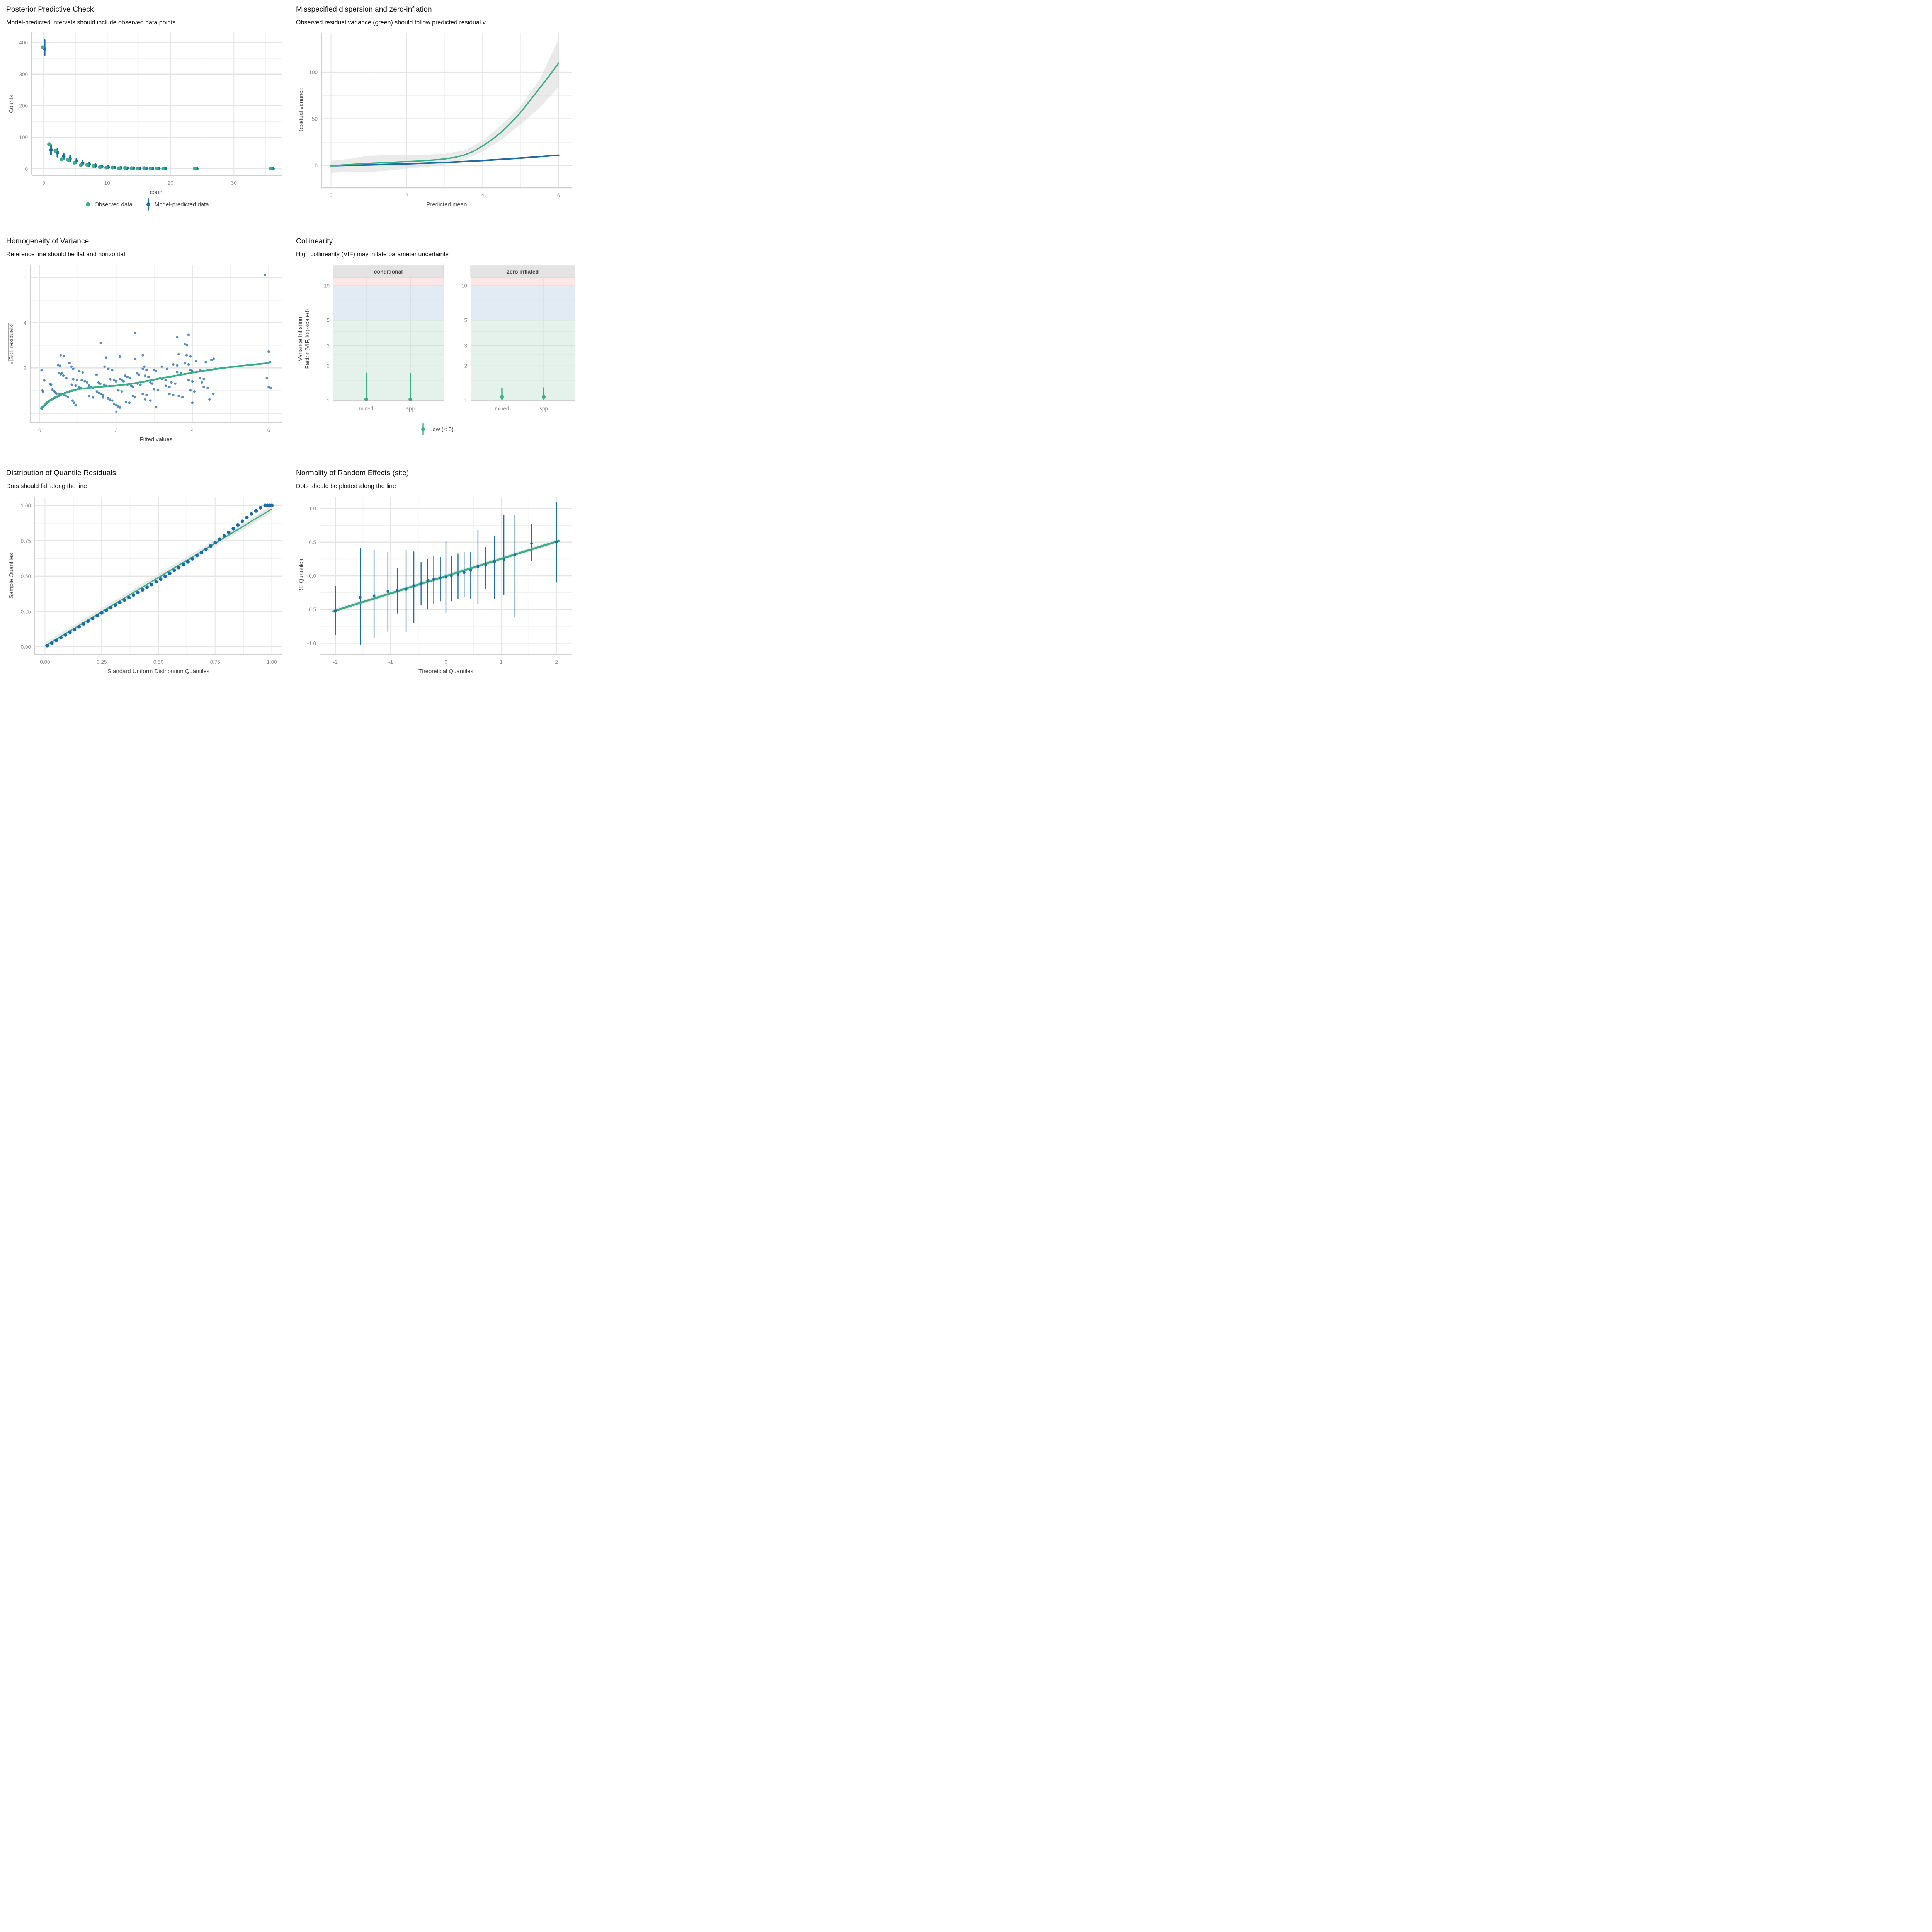 This screenshot has width=1932, height=1932. What do you see at coordinates (312, 643) in the screenshot?
I see `svg-text: -1.0` at bounding box center [312, 643].